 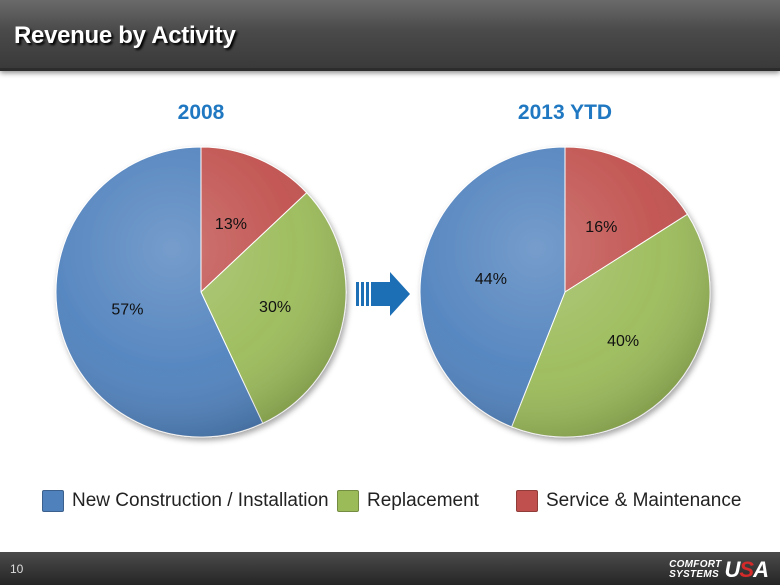 I want to click on right-arrow-icon, so click(x=383, y=294).